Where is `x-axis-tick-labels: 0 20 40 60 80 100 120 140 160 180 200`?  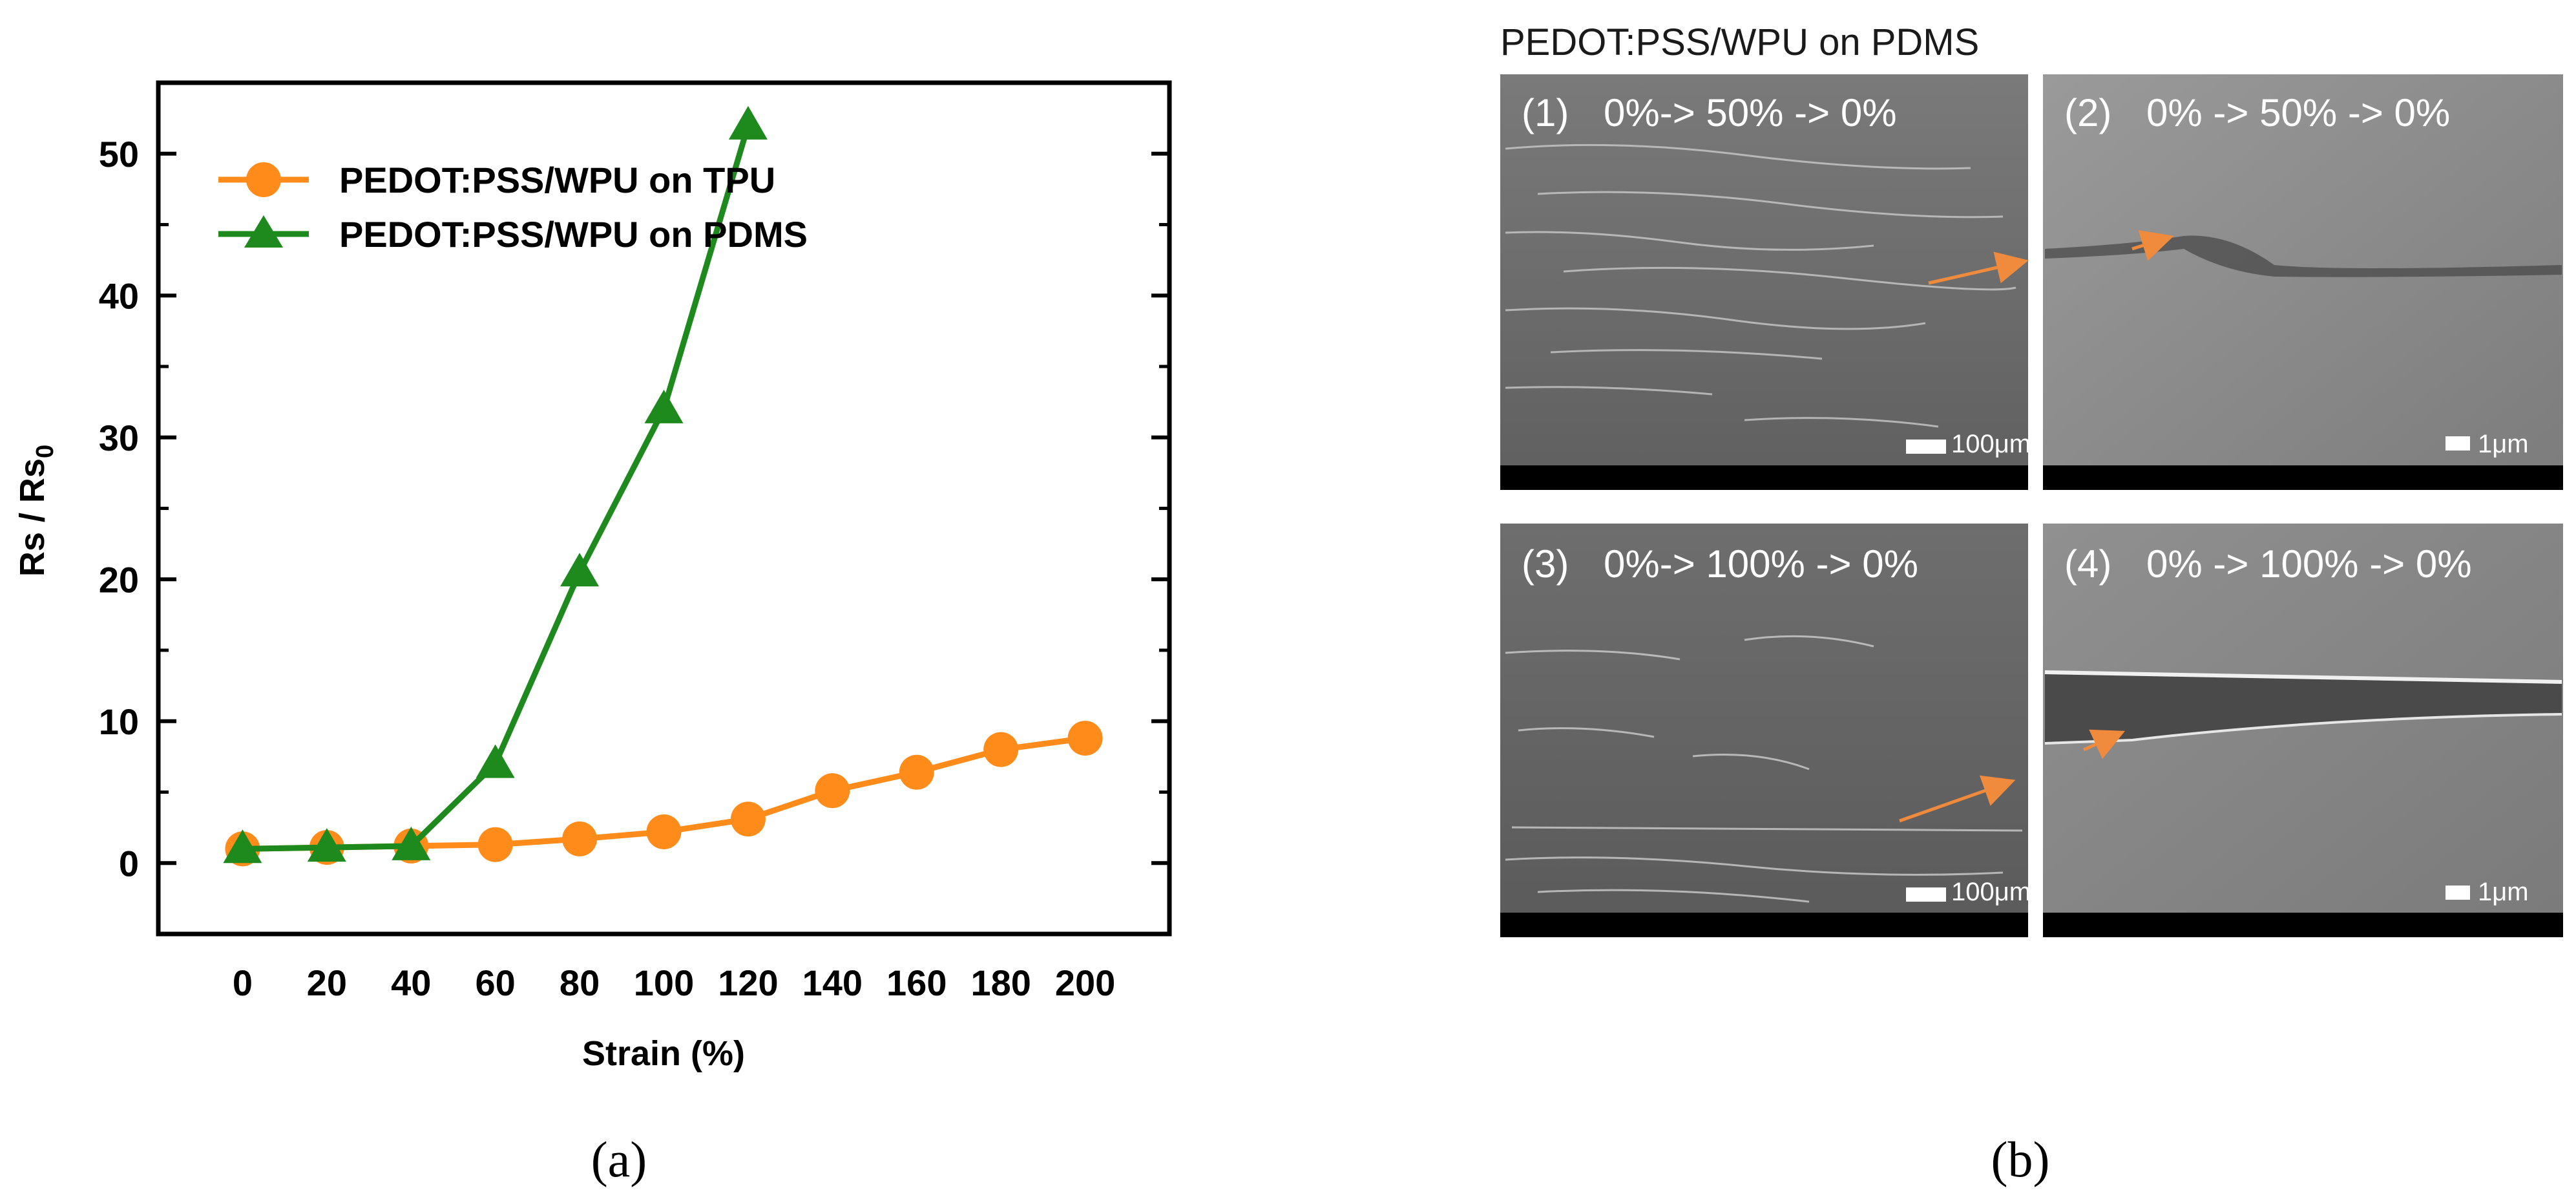
x-axis-tick-labels: 0 20 40 60 80 100 120 140 160 180 200 is located at coordinates (674, 982).